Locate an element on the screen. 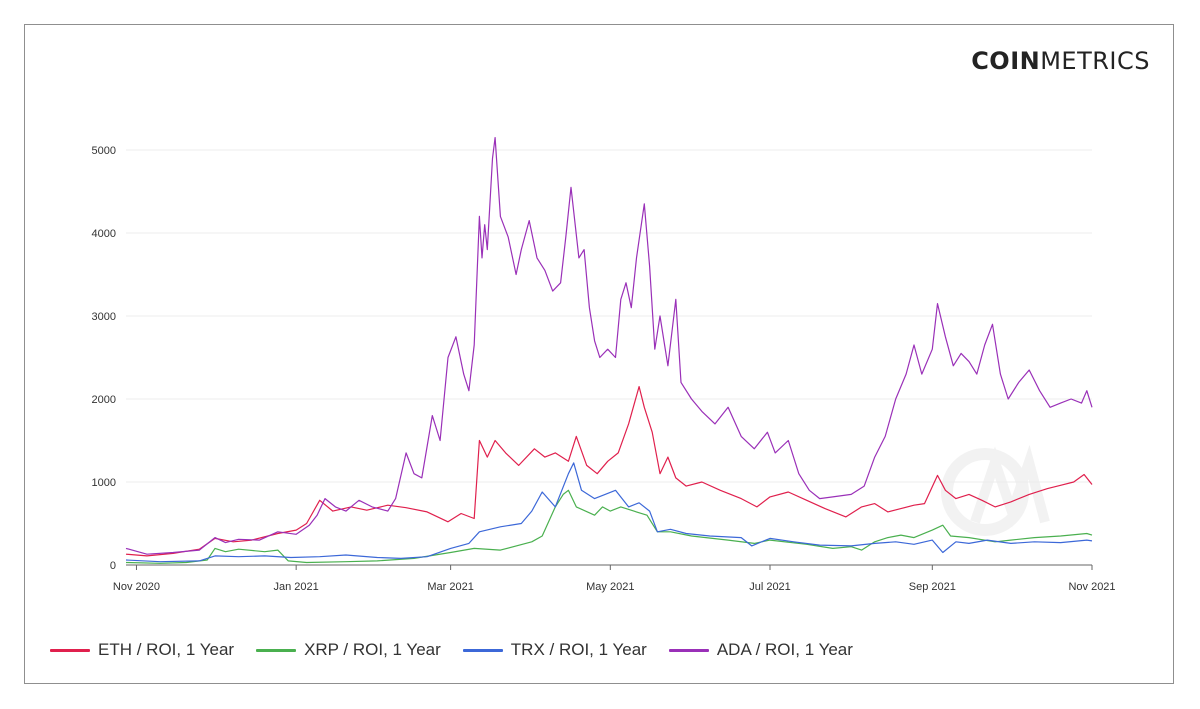 This screenshot has width=1200, height=709. x-tick-label-4: Jul 2021 is located at coordinates (770, 587).